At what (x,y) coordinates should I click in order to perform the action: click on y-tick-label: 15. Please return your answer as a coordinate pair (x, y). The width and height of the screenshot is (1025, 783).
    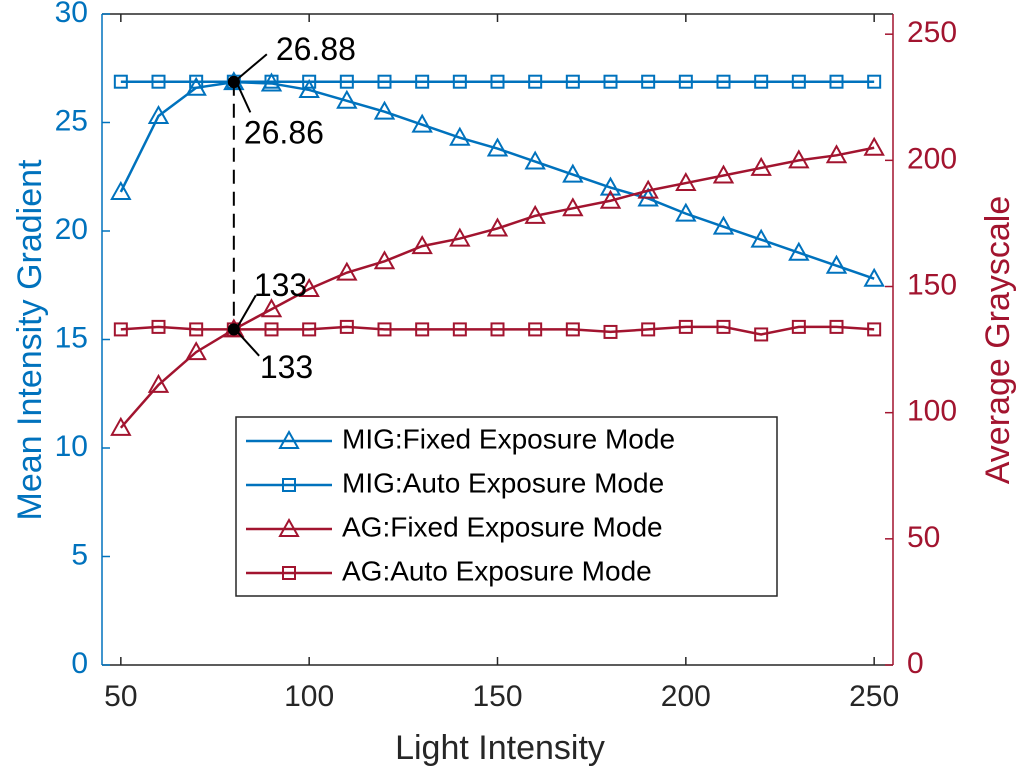
    Looking at the image, I should click on (71, 337).